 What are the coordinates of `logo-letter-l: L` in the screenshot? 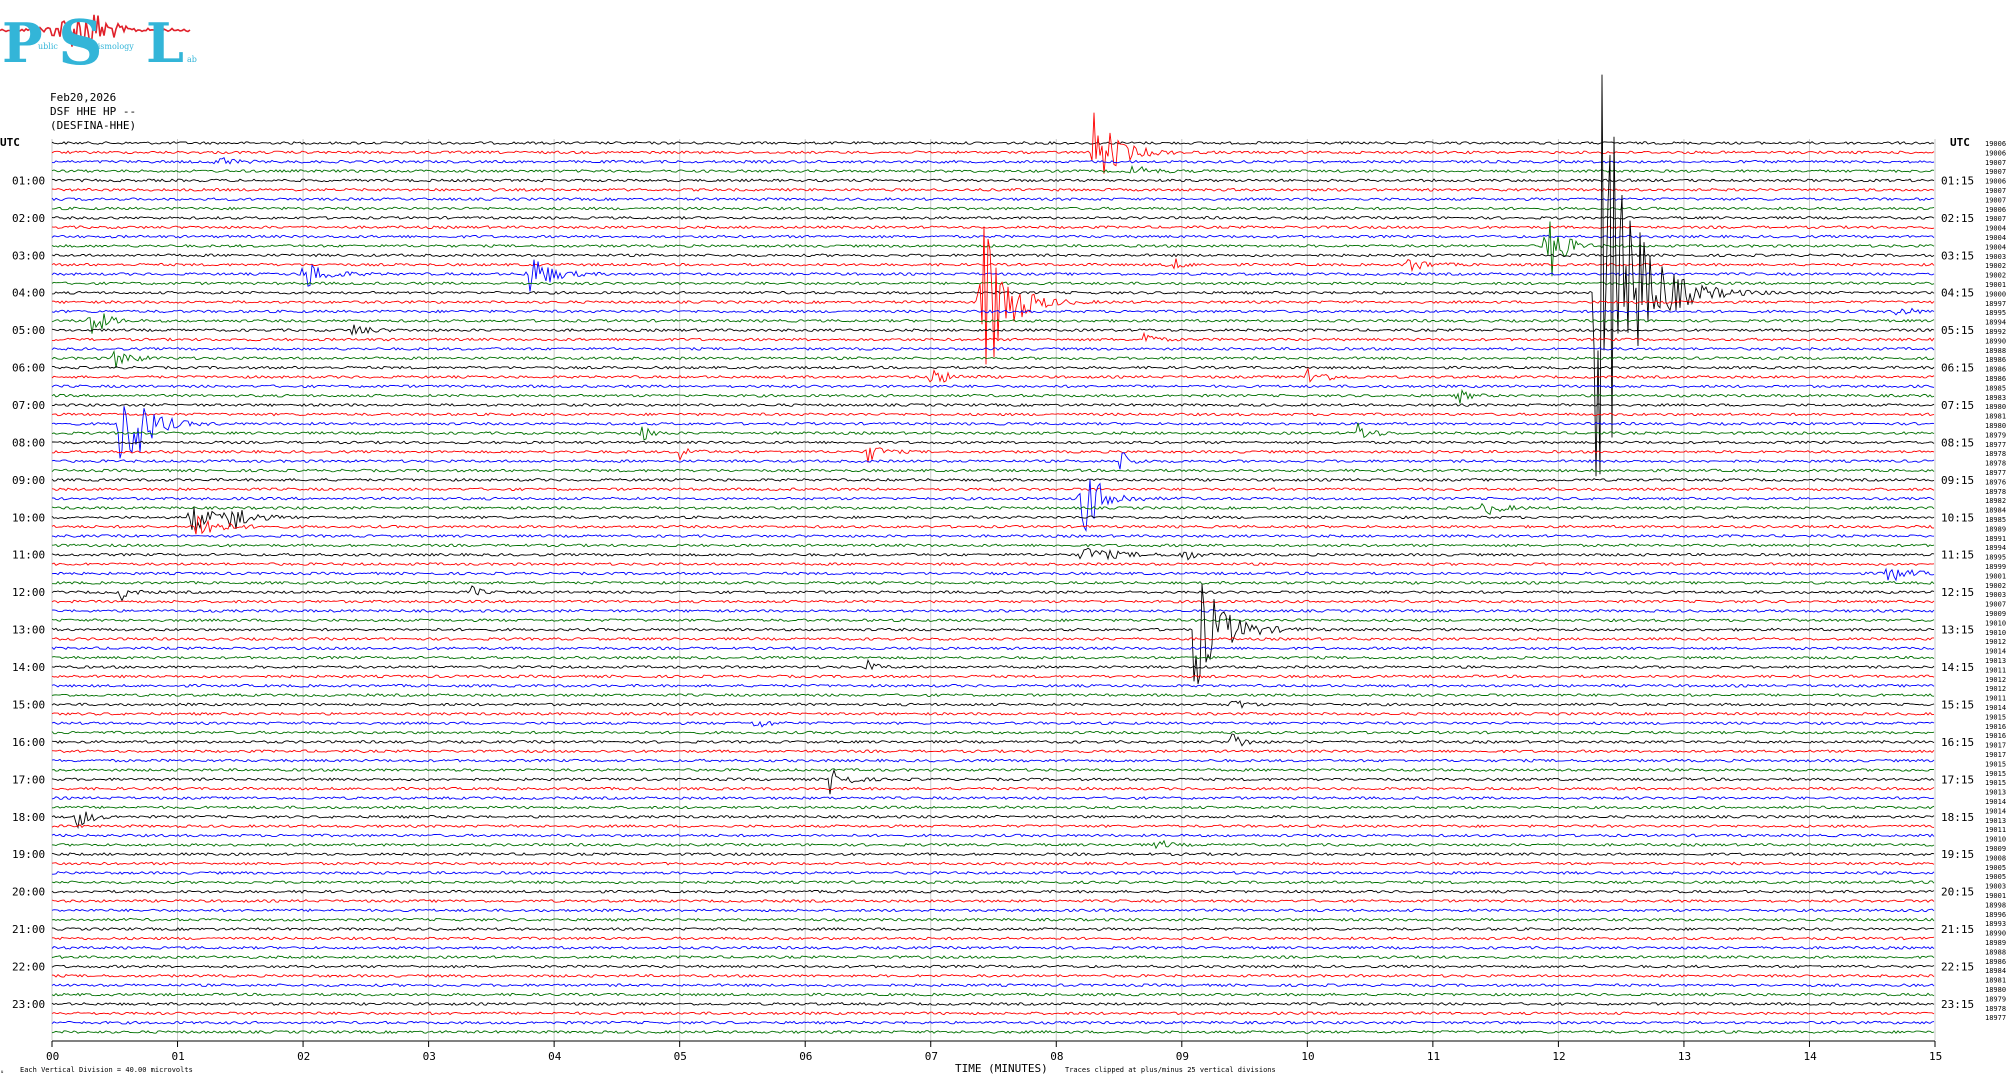 It's located at (165, 43).